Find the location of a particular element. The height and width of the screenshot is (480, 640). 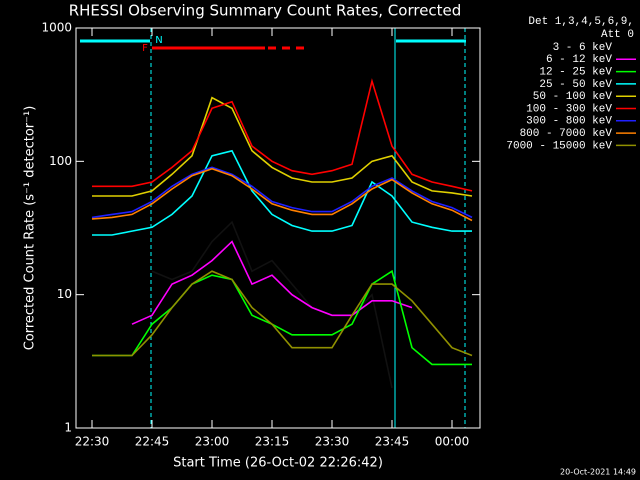

night-flag: N is located at coordinates (158, 40).